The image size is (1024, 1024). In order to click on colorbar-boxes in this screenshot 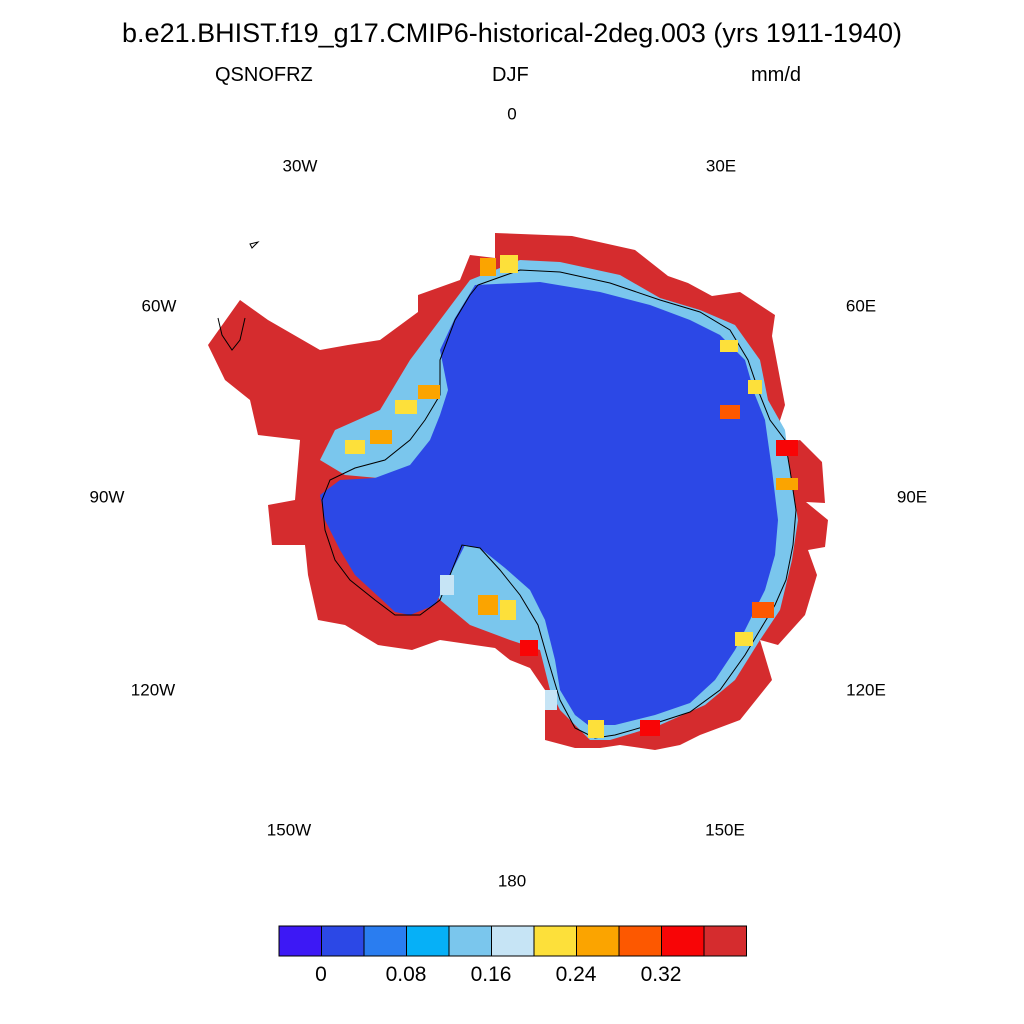, I will do `click(512, 941)`.